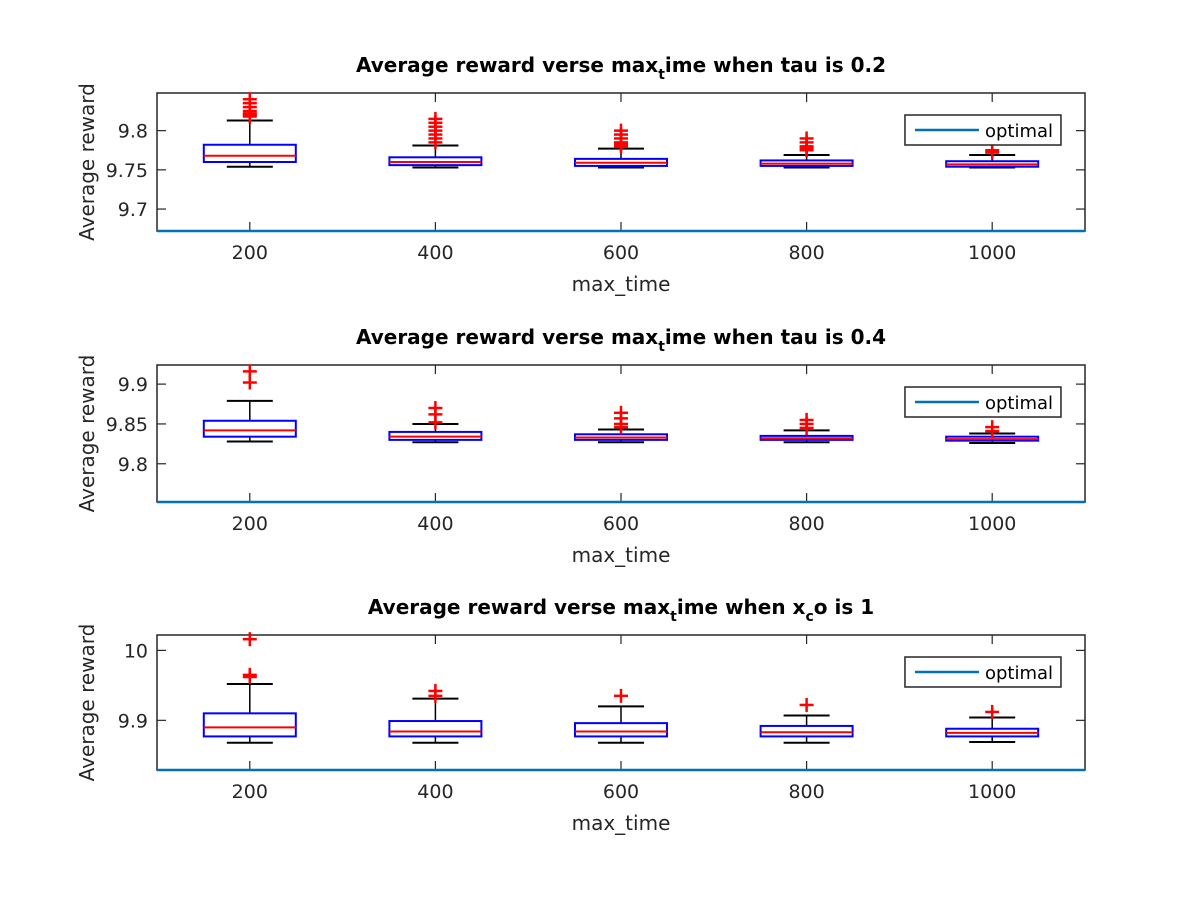 Image resolution: width=1200 pixels, height=900 pixels. Describe the element at coordinates (136, 651) in the screenshot. I see `y-tick-label: 10` at that location.